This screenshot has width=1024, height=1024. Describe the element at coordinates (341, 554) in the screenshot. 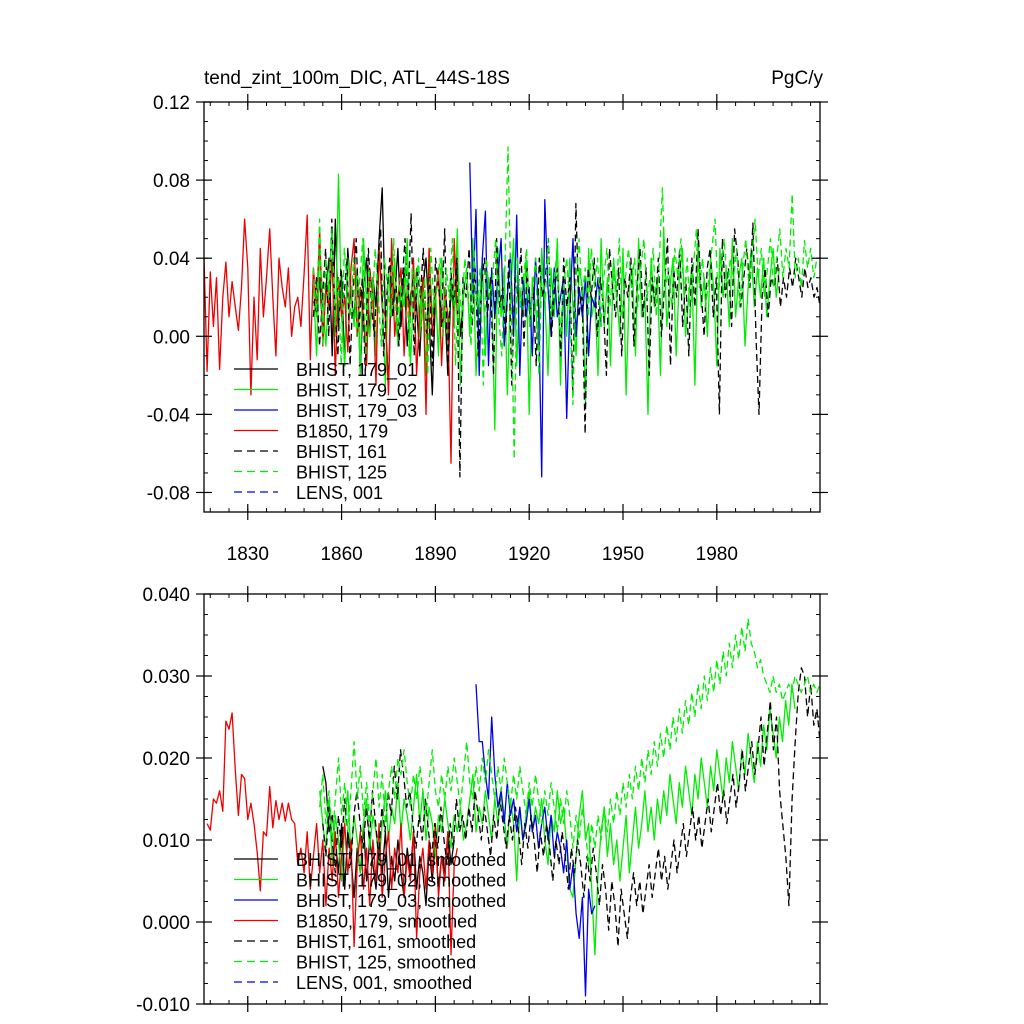

I see `top-x-tick-label: 1860` at that location.